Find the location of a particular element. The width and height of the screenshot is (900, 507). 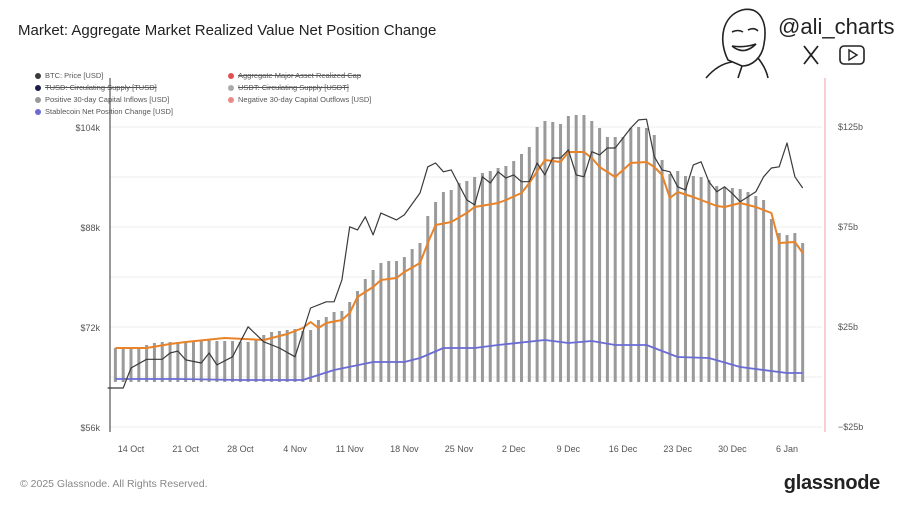

legend-label: Negative 30-day Capital Outflows [USD] is located at coordinates (305, 99).